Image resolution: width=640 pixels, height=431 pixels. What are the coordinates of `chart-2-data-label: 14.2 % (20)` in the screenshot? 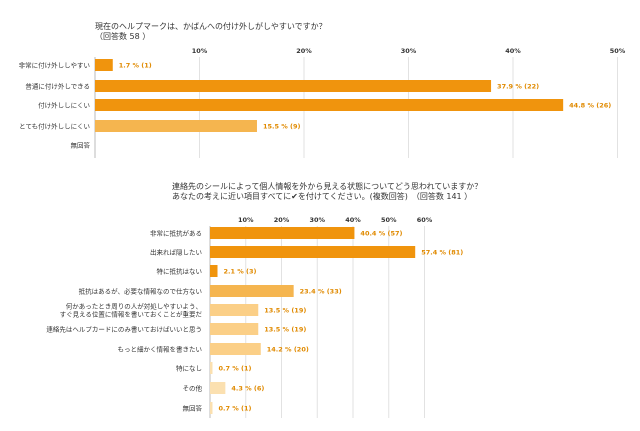 It's located at (288, 350).